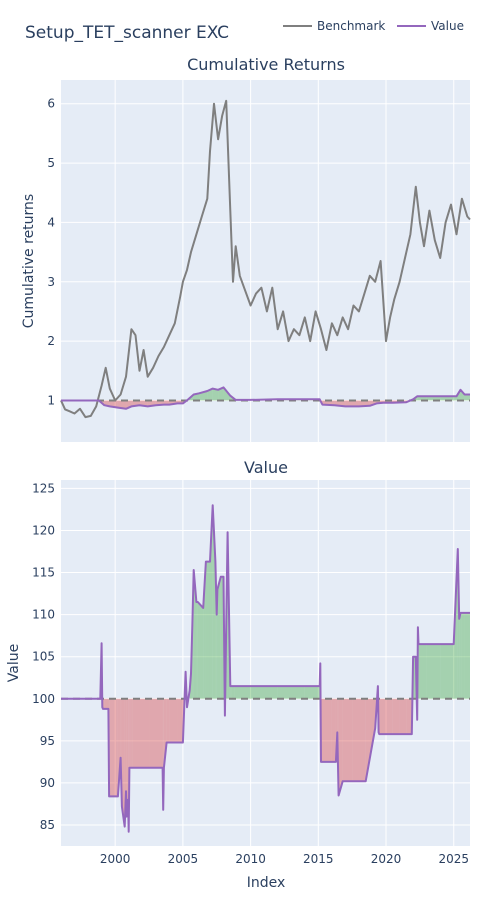 The width and height of the screenshot is (500, 900). I want to click on ytick-label: 1, so click(51, 400).